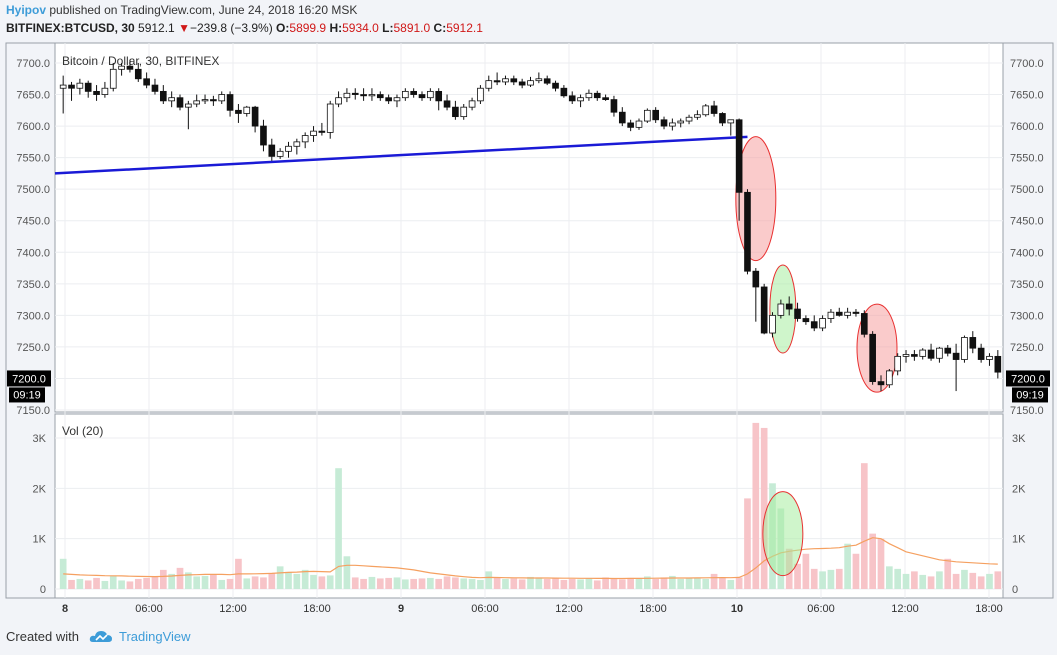 This screenshot has width=1057, height=655. I want to click on volume-tick-left: 0, so click(43, 590).